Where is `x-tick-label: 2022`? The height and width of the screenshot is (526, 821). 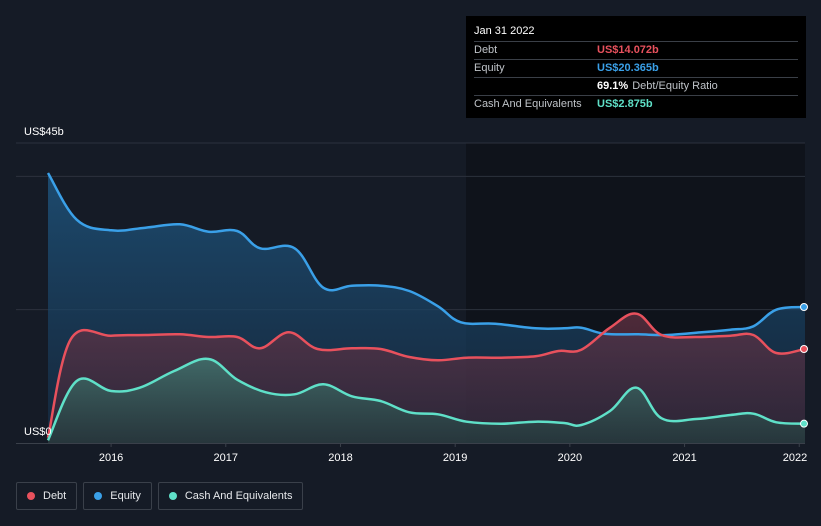 x-tick-label: 2022 is located at coordinates (795, 458).